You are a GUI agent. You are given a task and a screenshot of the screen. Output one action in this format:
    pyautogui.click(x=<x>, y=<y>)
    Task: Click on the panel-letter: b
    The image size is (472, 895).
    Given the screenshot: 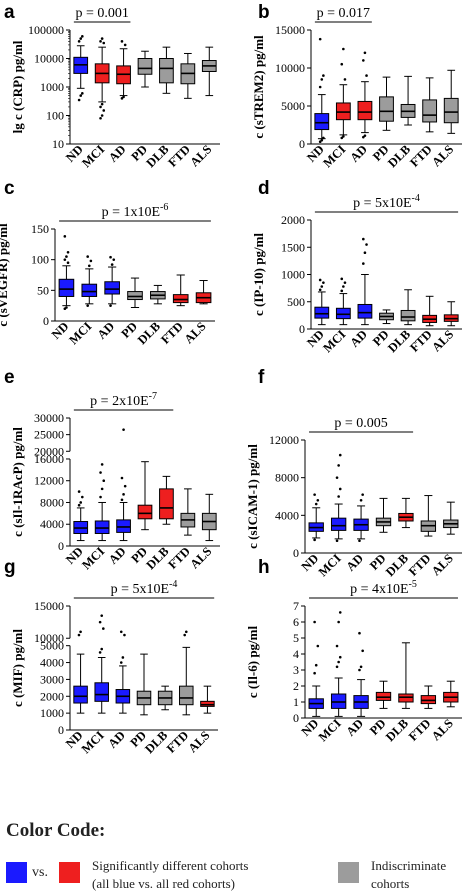 What is the action you would take?
    pyautogui.click(x=264, y=12)
    